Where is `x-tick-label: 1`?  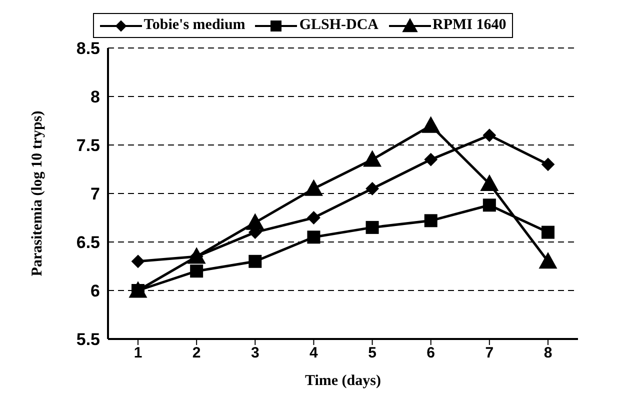
x-tick-label: 1 is located at coordinates (138, 353).